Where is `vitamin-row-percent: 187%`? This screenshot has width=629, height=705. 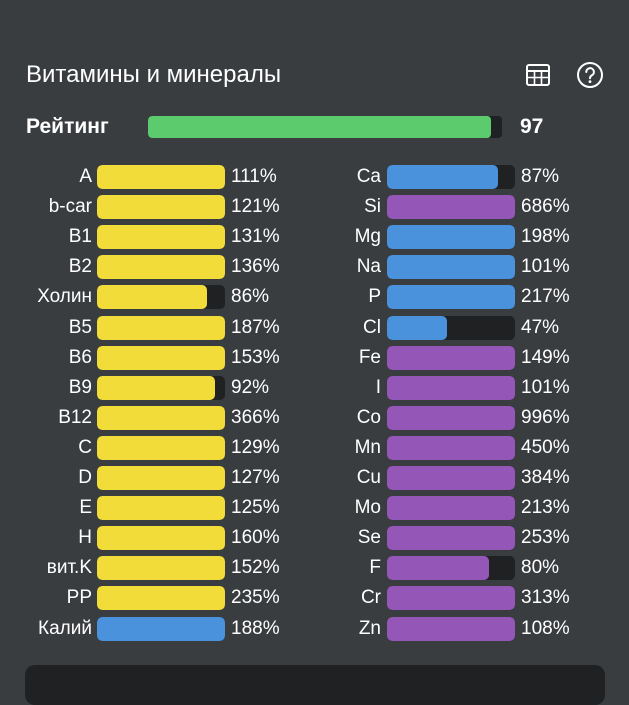 vitamin-row-percent: 187% is located at coordinates (255, 327).